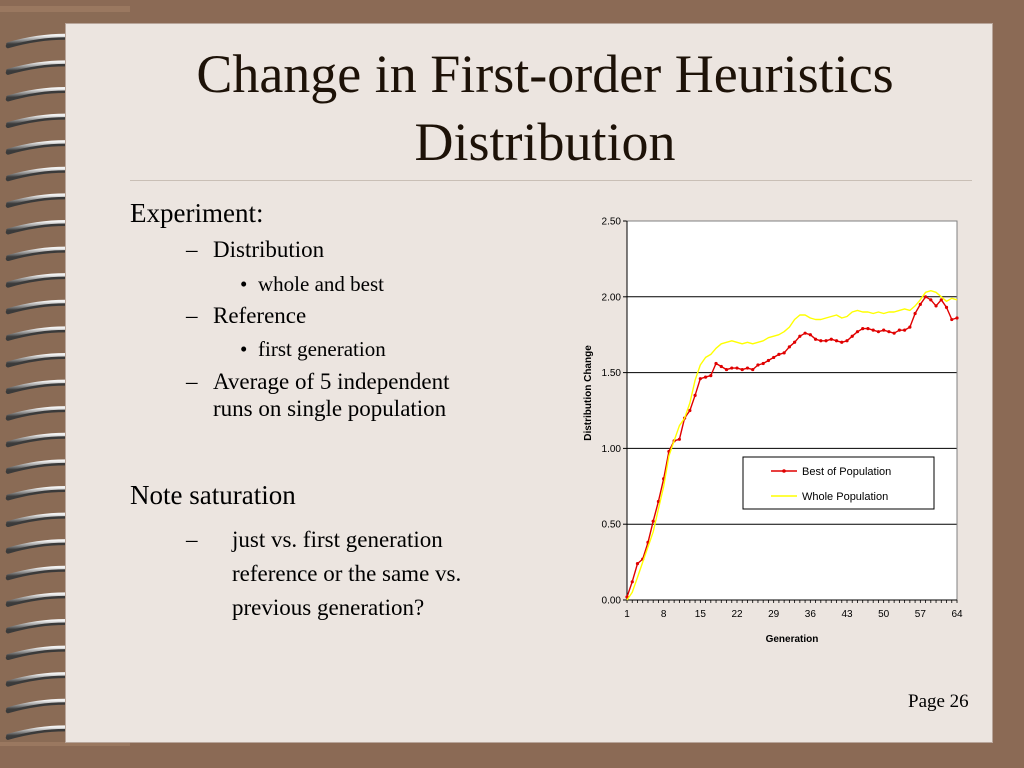 Image resolution: width=1024 pixels, height=768 pixels. I want to click on x-tick-label: 57, so click(921, 614).